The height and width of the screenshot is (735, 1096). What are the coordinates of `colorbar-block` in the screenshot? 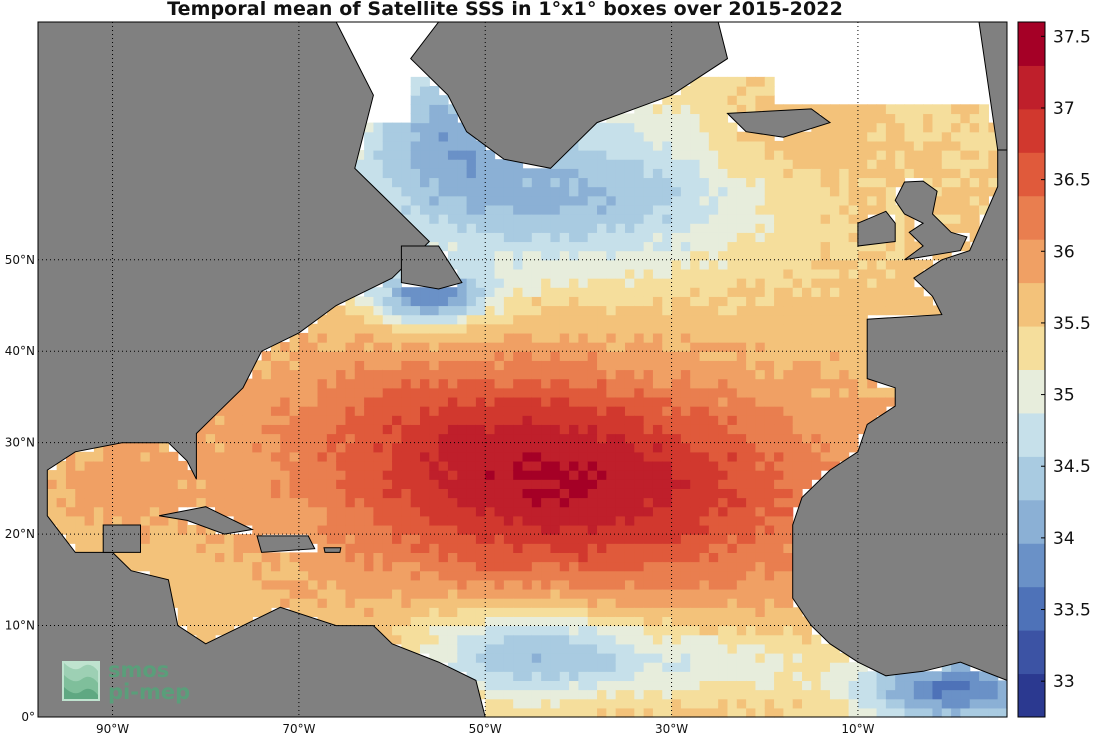 It's located at (1031, 608).